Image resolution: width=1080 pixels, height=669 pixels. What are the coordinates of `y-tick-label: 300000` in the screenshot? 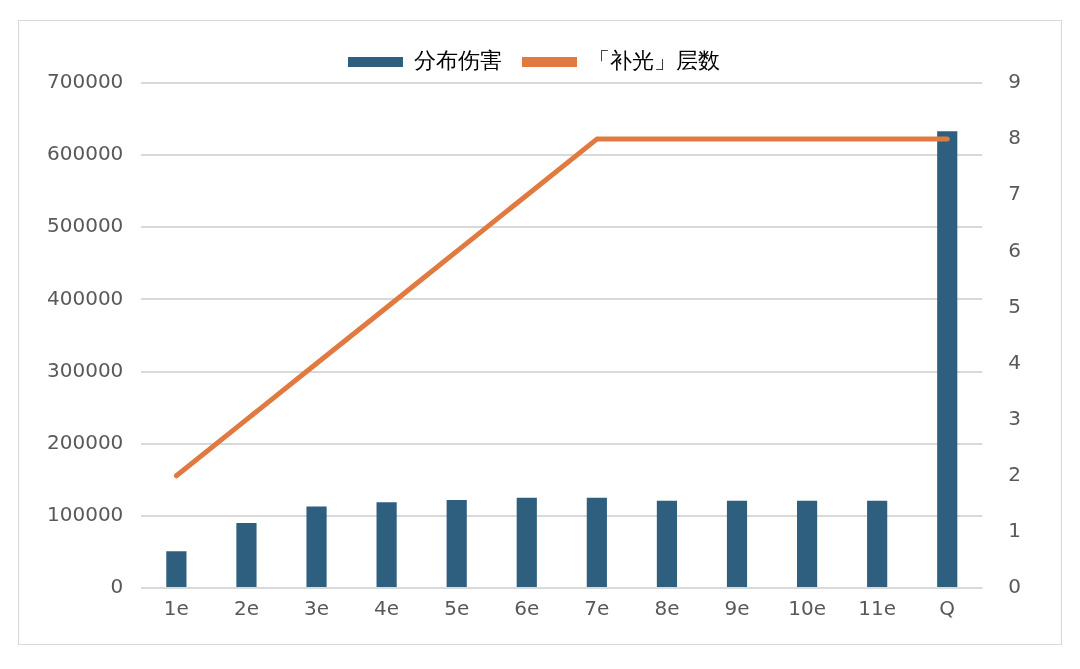 It's located at (85, 369).